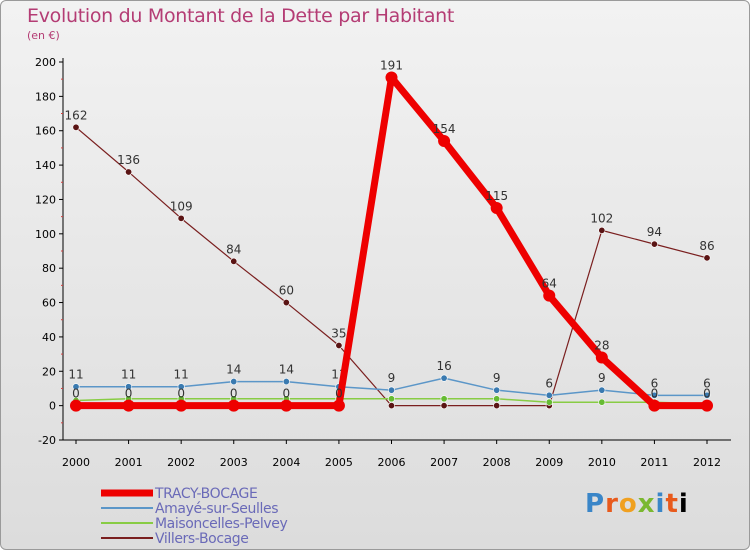  What do you see at coordinates (45, 62) in the screenshot?
I see `y-tick-label: 200` at bounding box center [45, 62].